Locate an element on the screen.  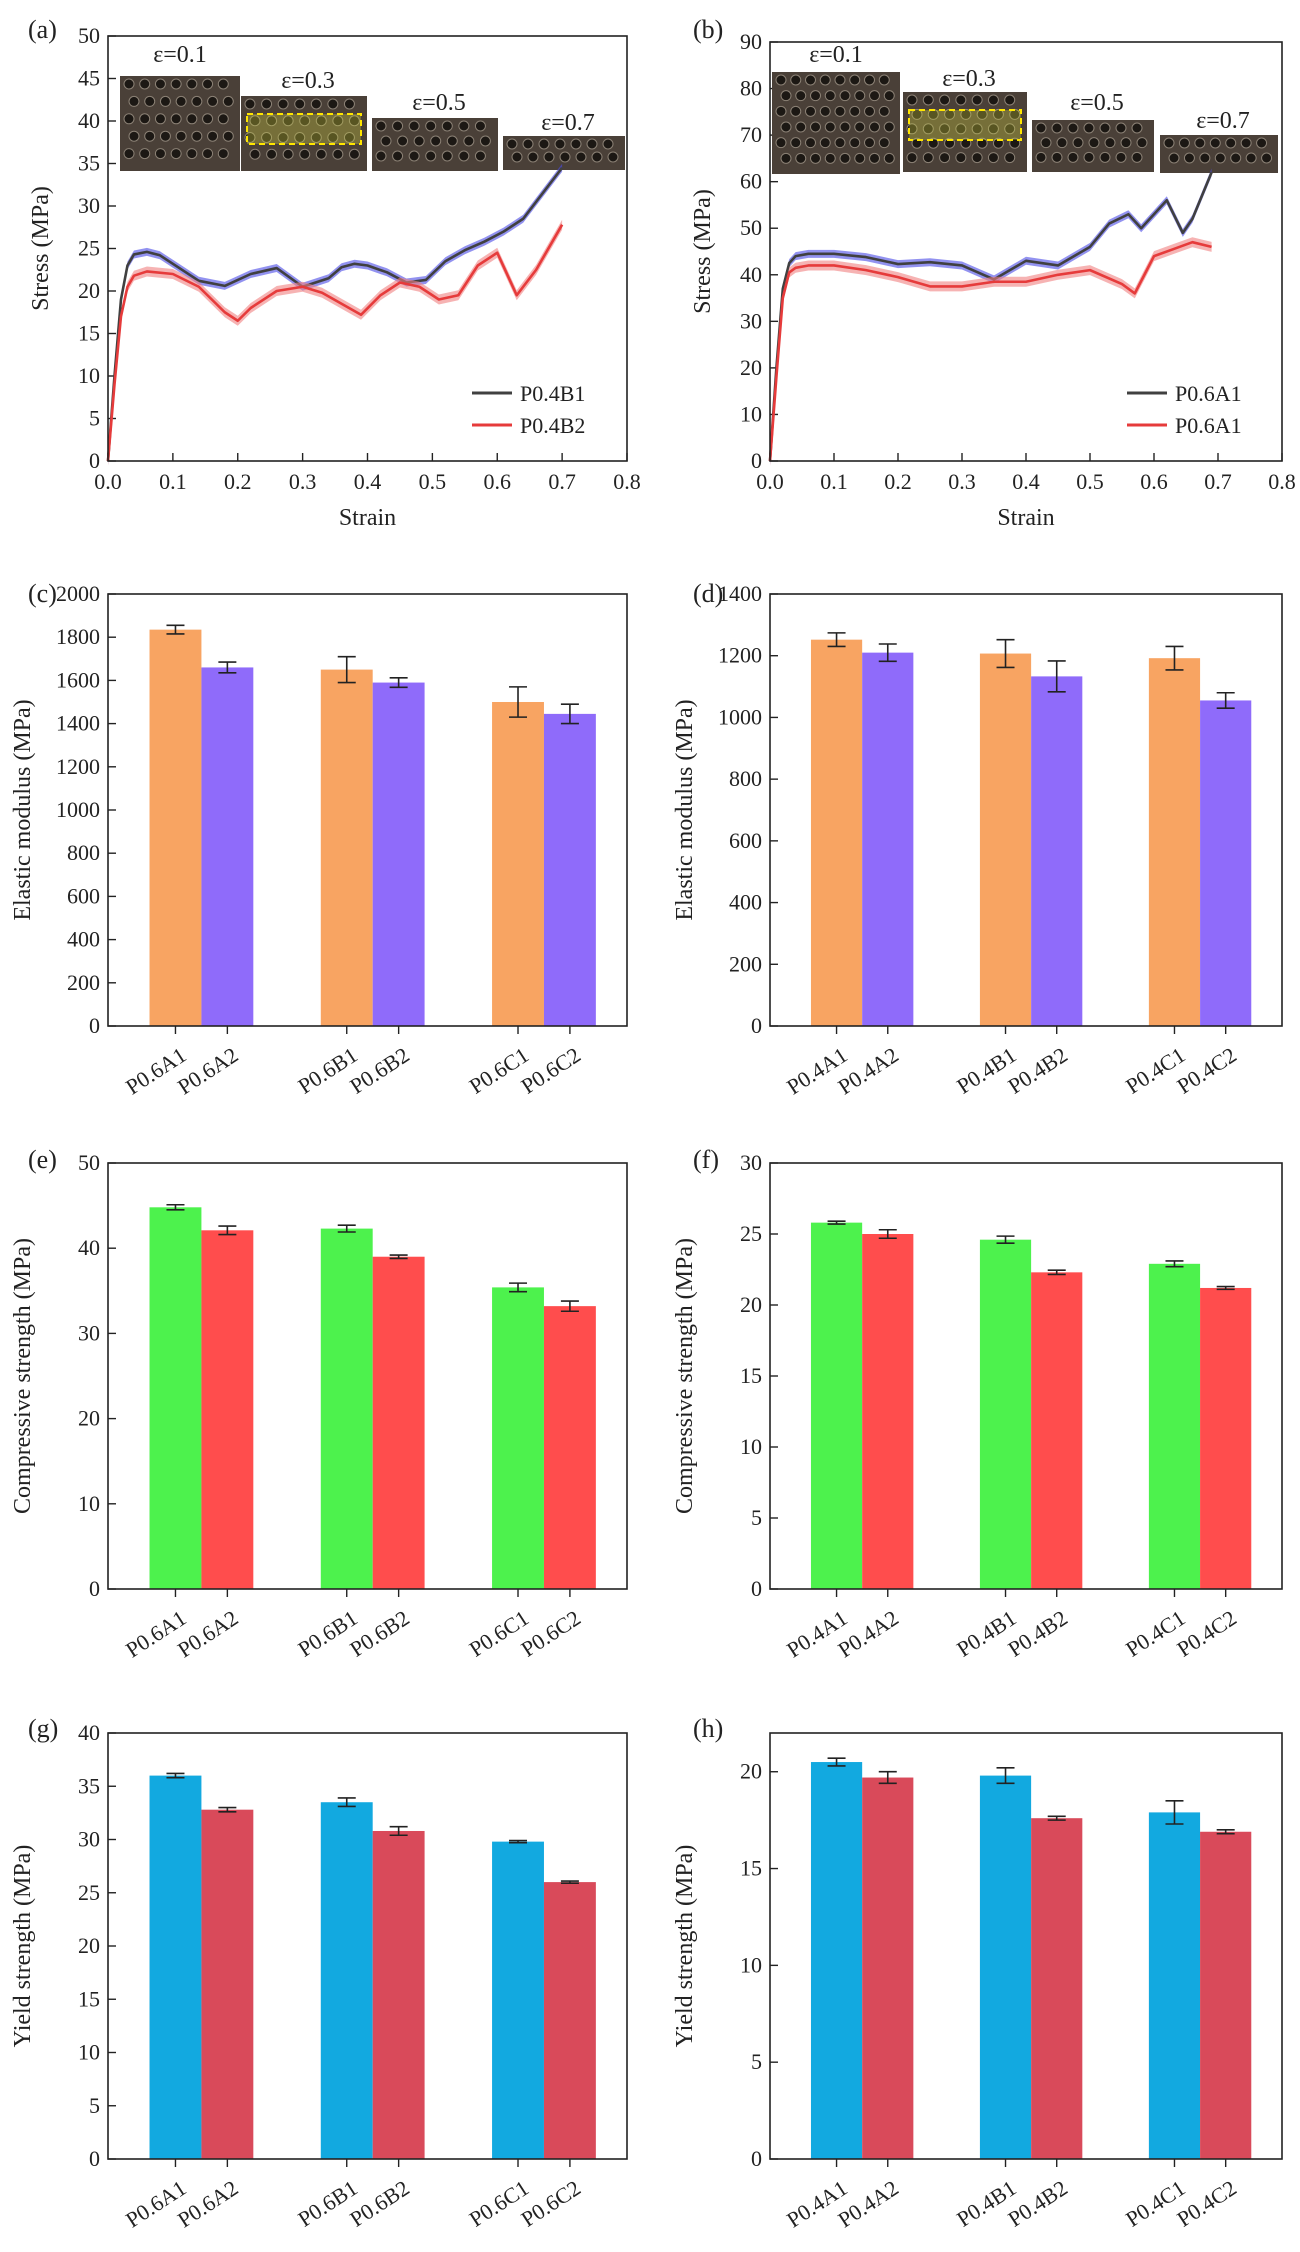
y-tick-label: 600 is located at coordinates (83, 895).